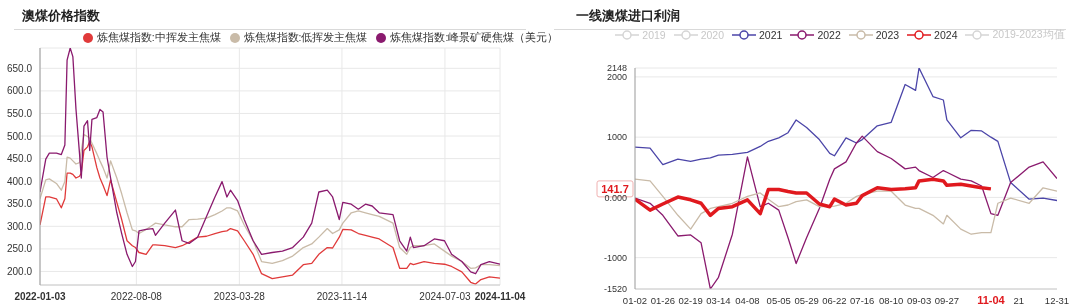  What do you see at coordinates (19, 159) in the screenshot?
I see `y-tick-label: 450.0` at bounding box center [19, 159].